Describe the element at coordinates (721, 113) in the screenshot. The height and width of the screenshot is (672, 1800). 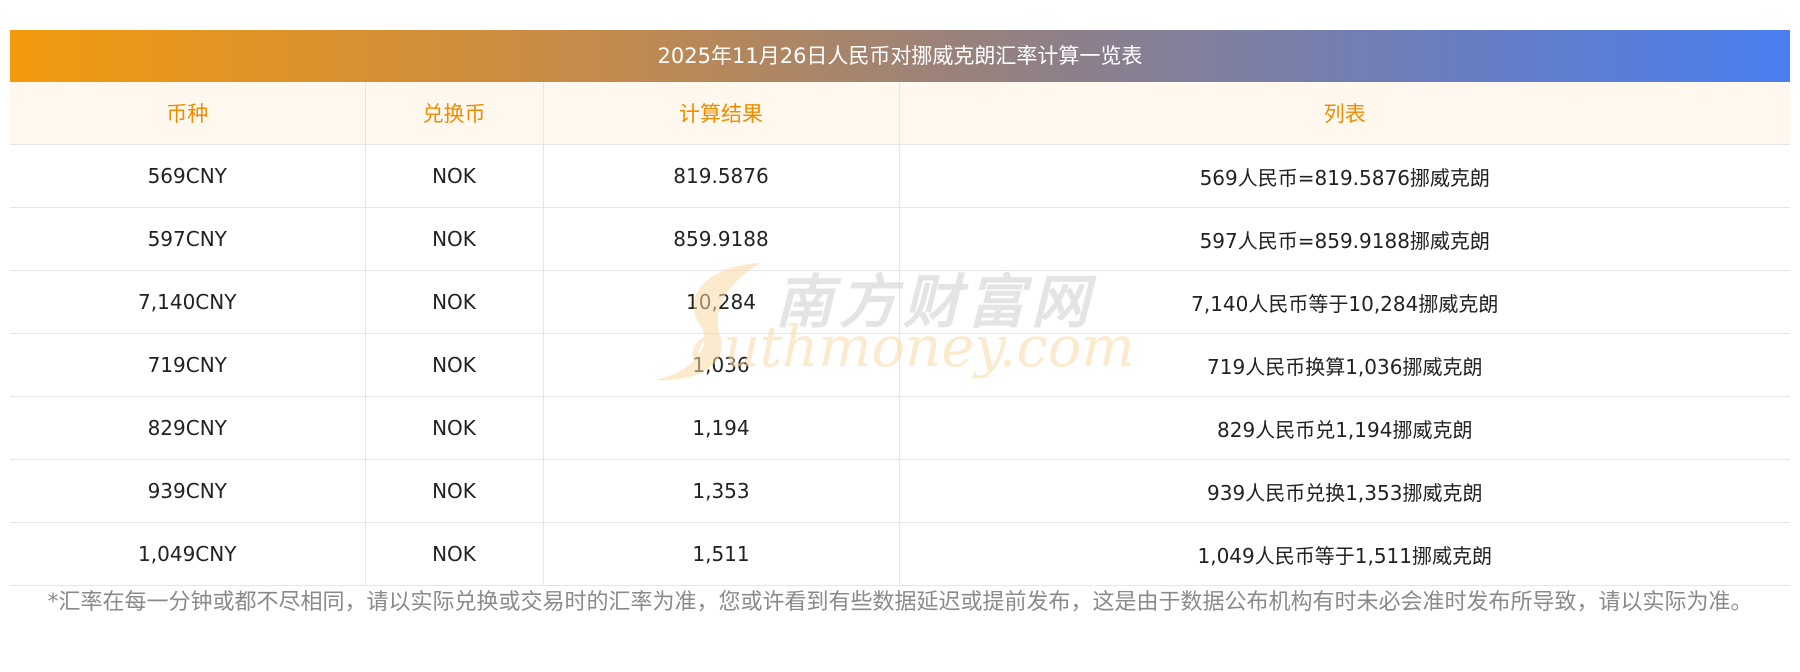
I see `header-result: 计算结果` at that location.